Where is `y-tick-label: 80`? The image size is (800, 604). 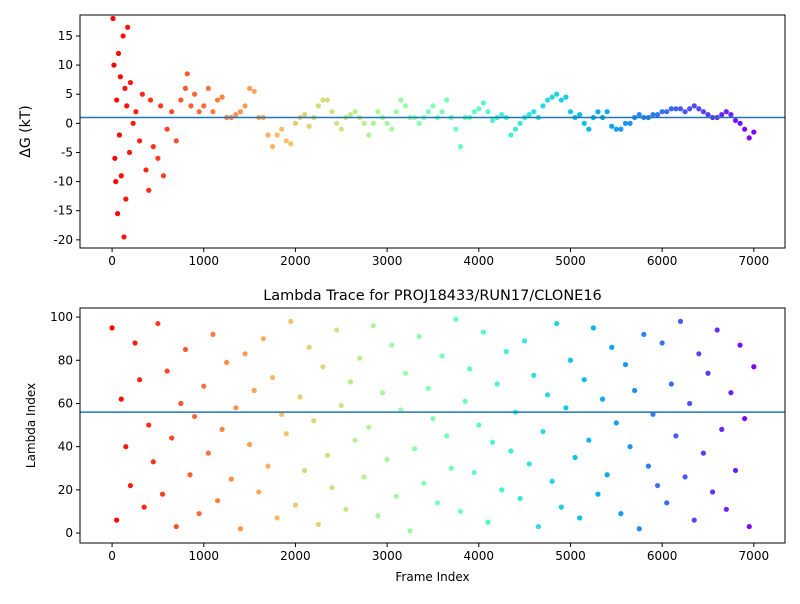
y-tick-label: 80 is located at coordinates (65, 360).